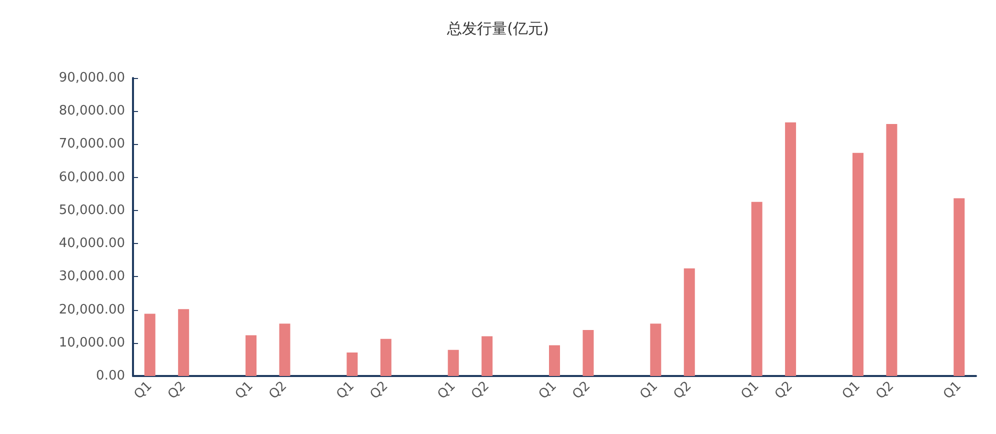 This screenshot has height=434, width=996. What do you see at coordinates (91, 210) in the screenshot?
I see `y-tick-label: 50,000.00` at bounding box center [91, 210].